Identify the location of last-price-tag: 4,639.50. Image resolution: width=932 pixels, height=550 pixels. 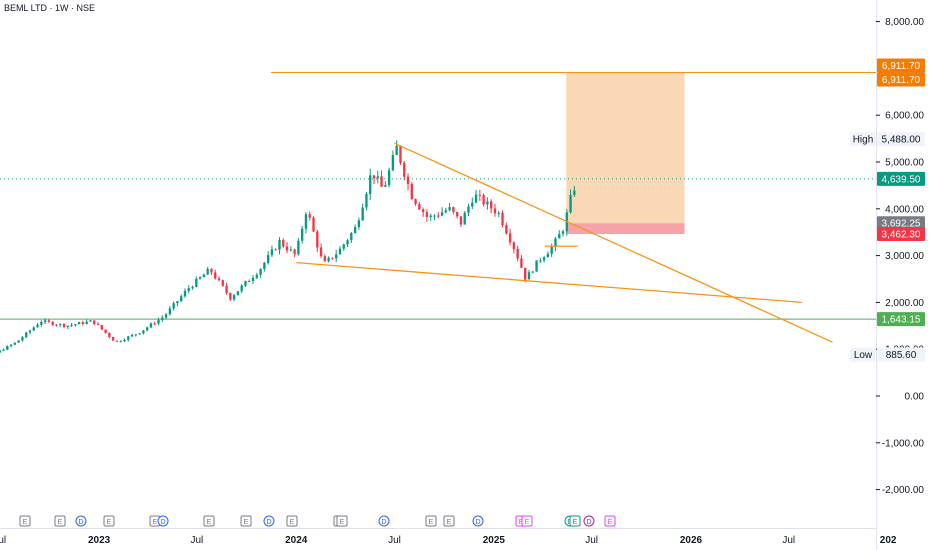
(901, 178).